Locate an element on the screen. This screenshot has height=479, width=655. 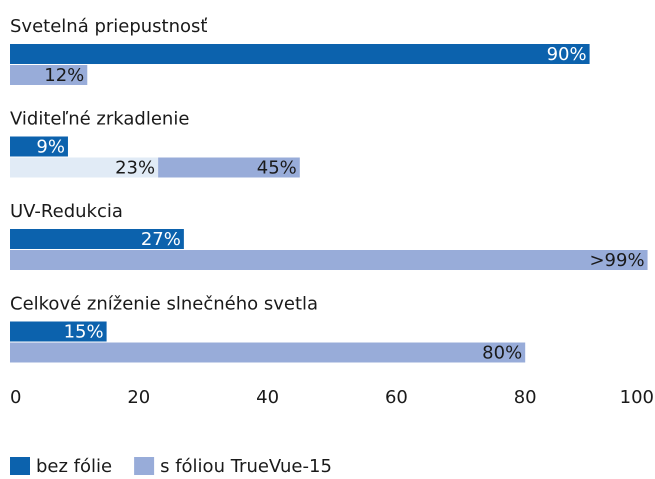
legend-label: bez fólie is located at coordinates (74, 466).